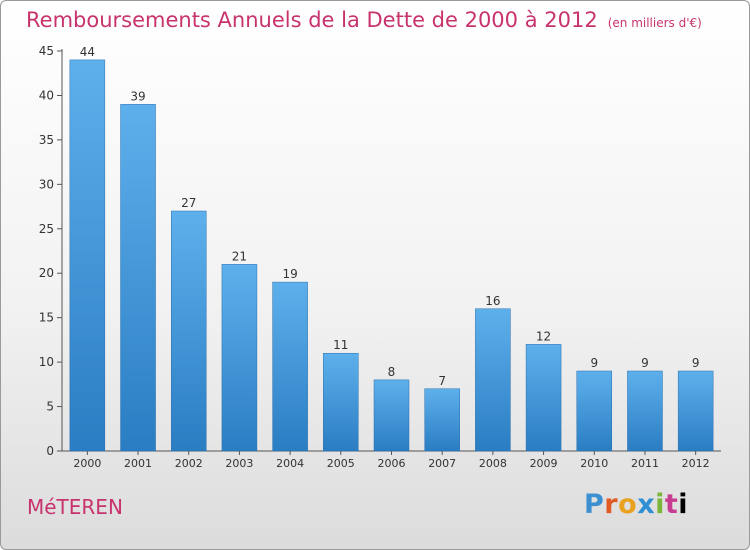  I want to click on y-tick-label: 10, so click(46, 362).